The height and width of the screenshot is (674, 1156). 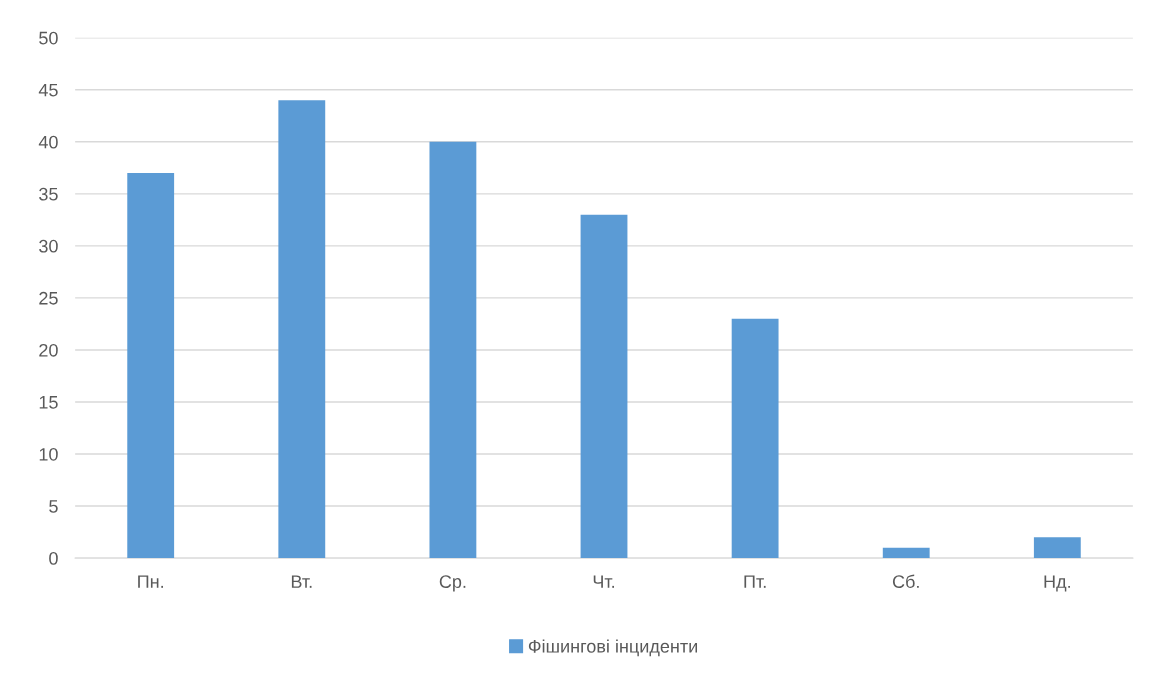 I want to click on x-tick-label: Вт., so click(x=301, y=581).